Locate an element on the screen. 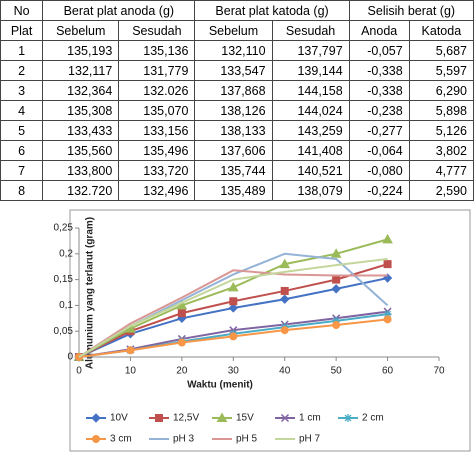  table-cell: 132,117 is located at coordinates (81, 70).